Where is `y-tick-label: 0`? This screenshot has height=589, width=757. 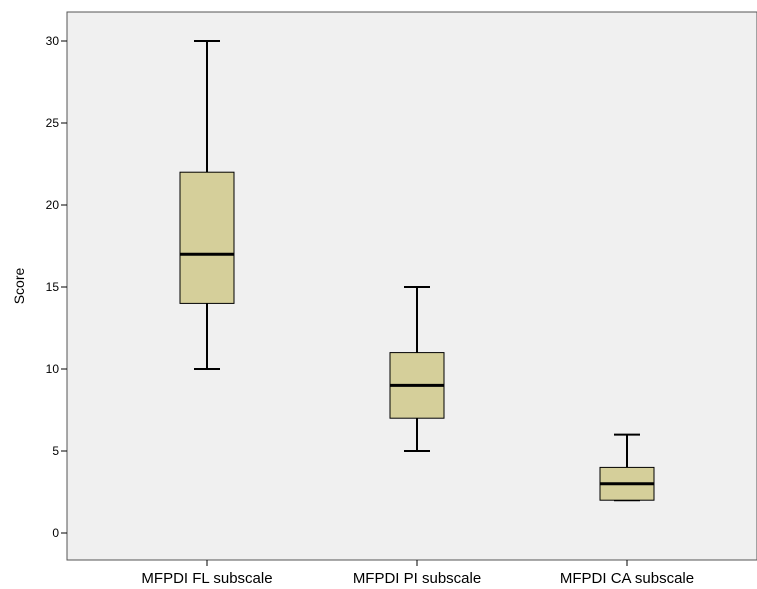 y-tick-label: 0 is located at coordinates (55, 533).